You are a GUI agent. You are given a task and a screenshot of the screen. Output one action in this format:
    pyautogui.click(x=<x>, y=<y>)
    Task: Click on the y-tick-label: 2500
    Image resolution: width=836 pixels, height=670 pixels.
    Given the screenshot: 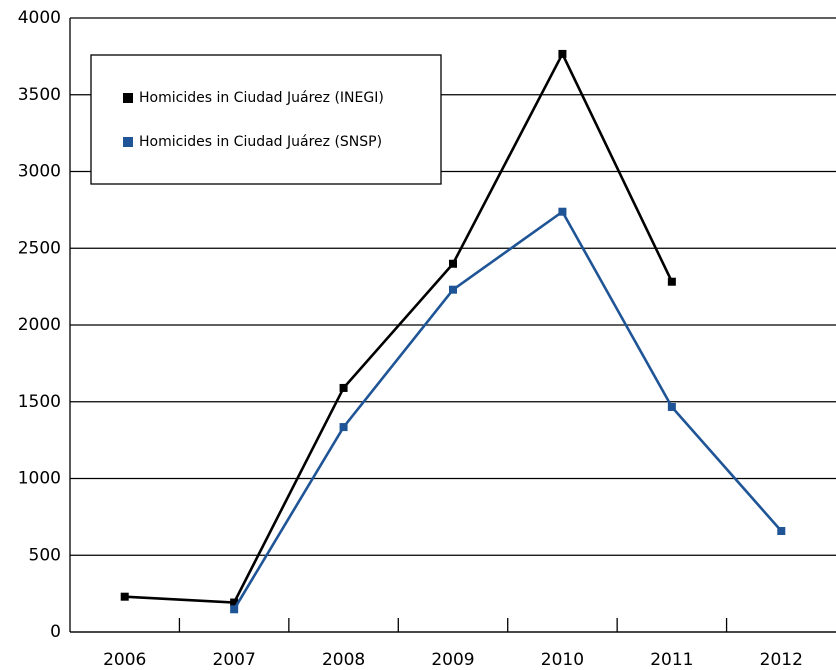 What is the action you would take?
    pyautogui.click(x=39, y=248)
    